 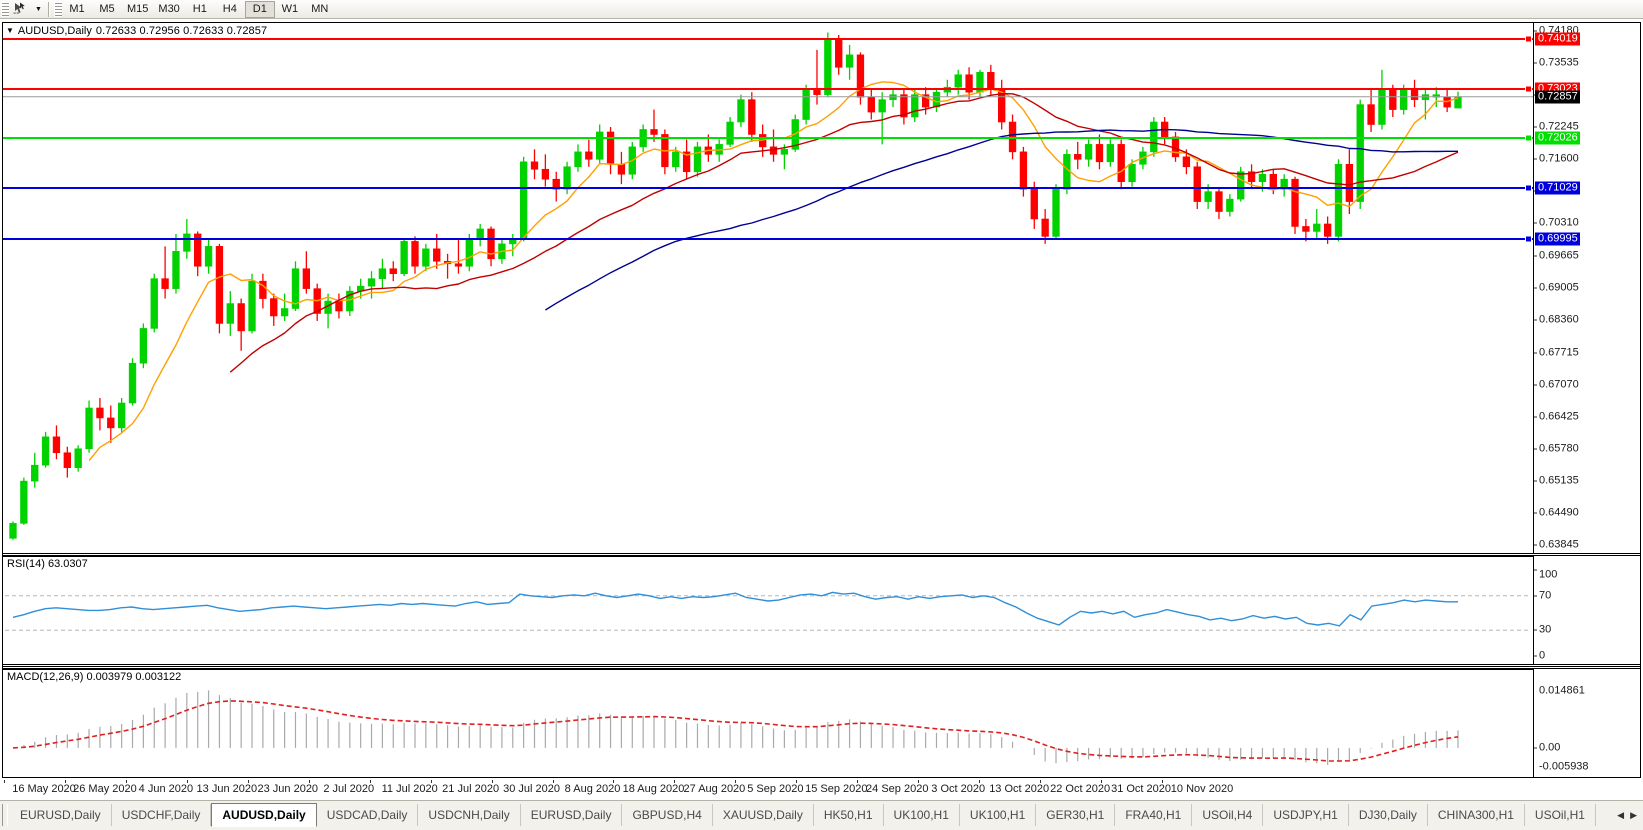 I want to click on rsi-line-svg, so click(x=768, y=611).